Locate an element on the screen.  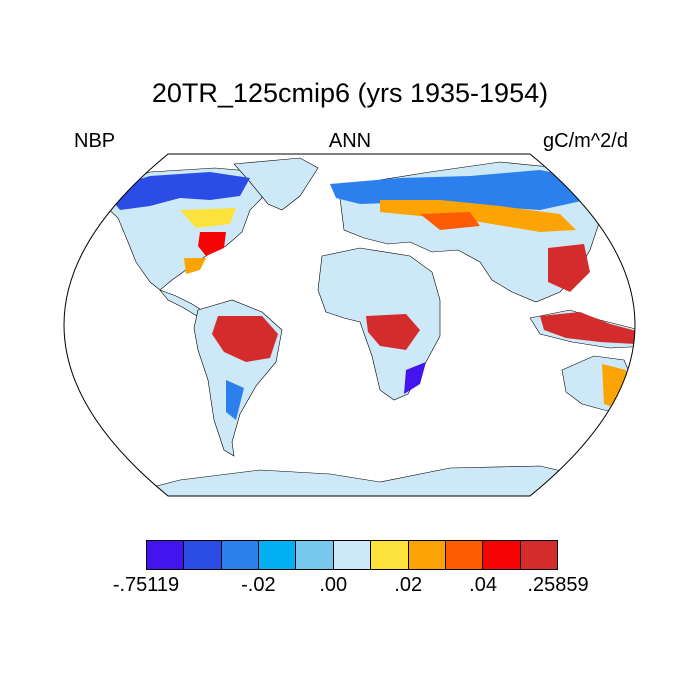
season-label: ANN is located at coordinates (350, 141).